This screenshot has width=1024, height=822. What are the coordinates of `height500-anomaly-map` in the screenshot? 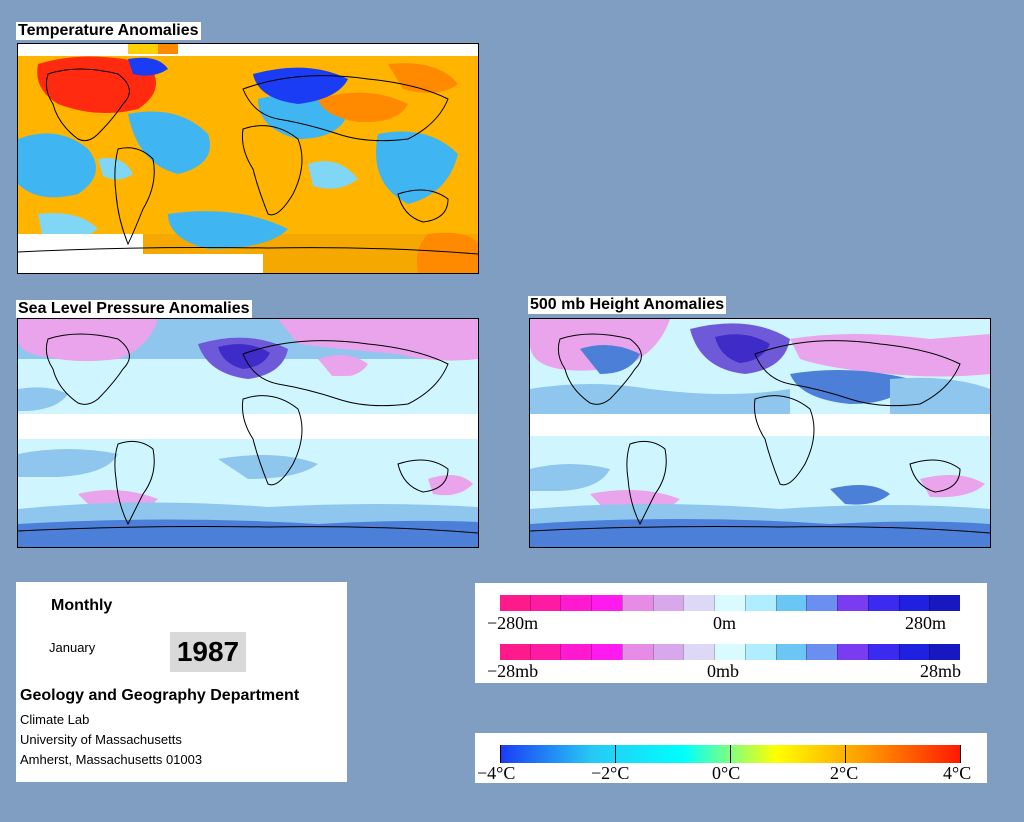 It's located at (760, 433).